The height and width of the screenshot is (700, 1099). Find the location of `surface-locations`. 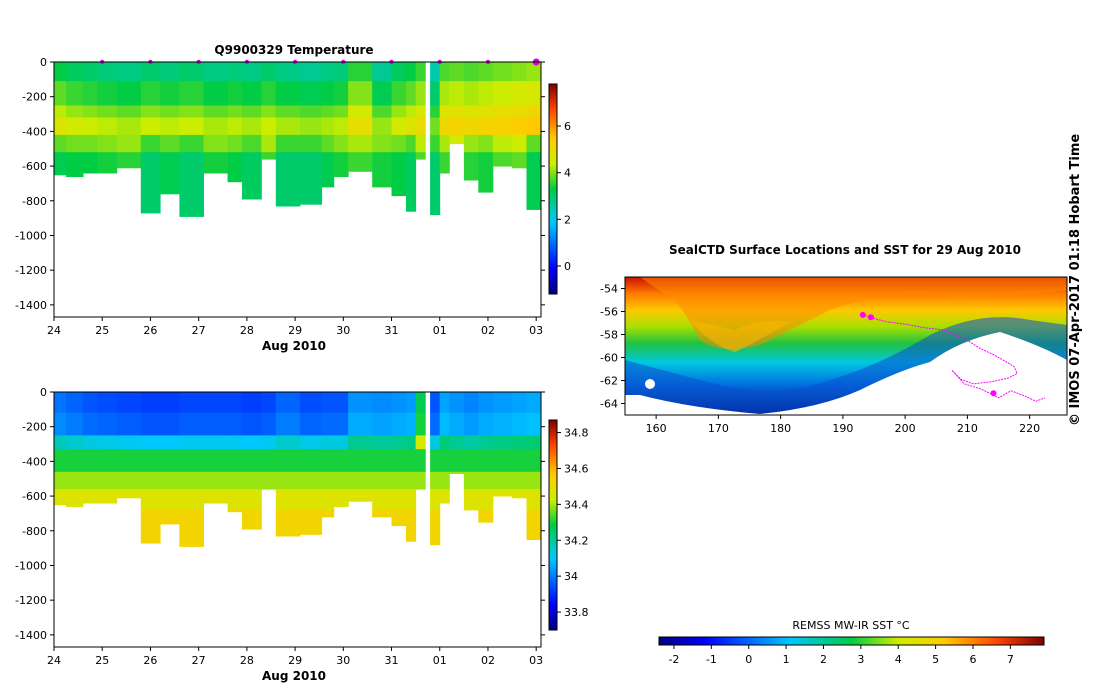

surface-locations is located at coordinates (928, 354).